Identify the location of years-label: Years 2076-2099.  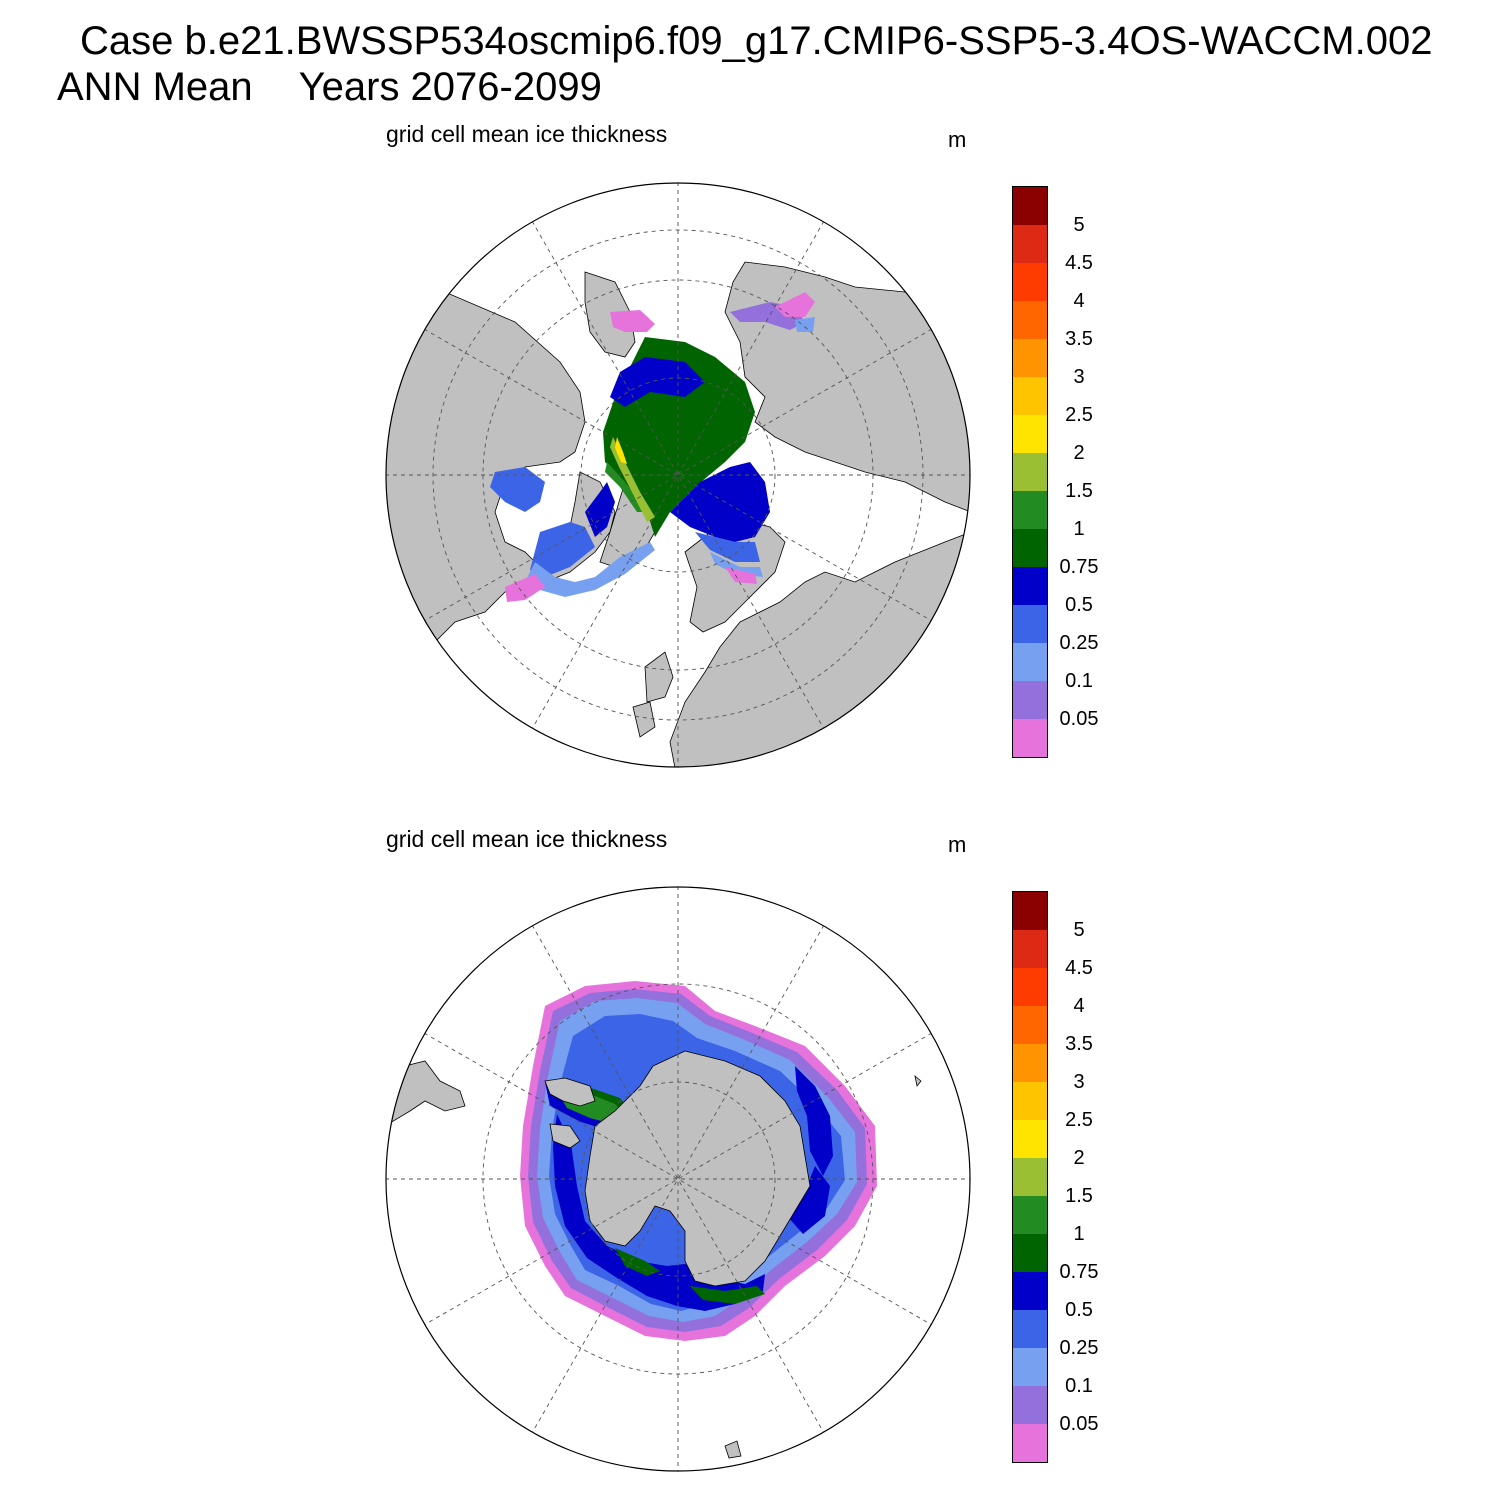
(450, 87).